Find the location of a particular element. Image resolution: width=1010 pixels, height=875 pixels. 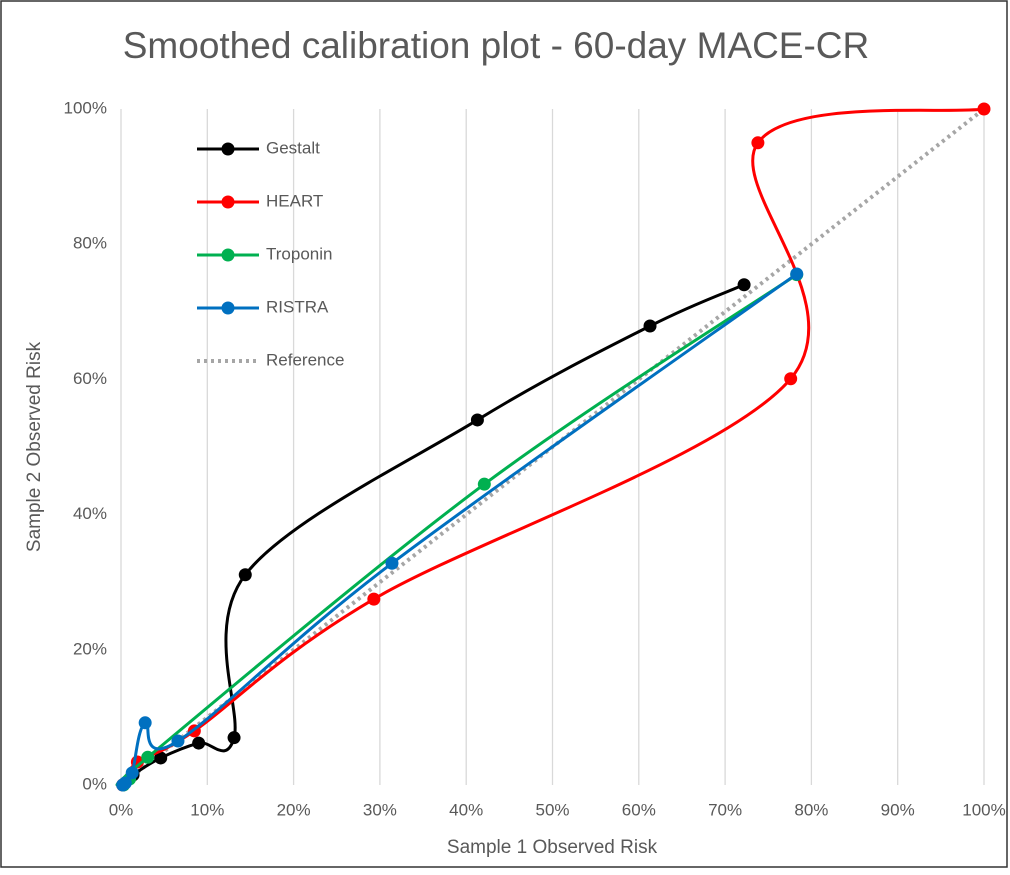

x-tick-label: 50% is located at coordinates (552, 809).